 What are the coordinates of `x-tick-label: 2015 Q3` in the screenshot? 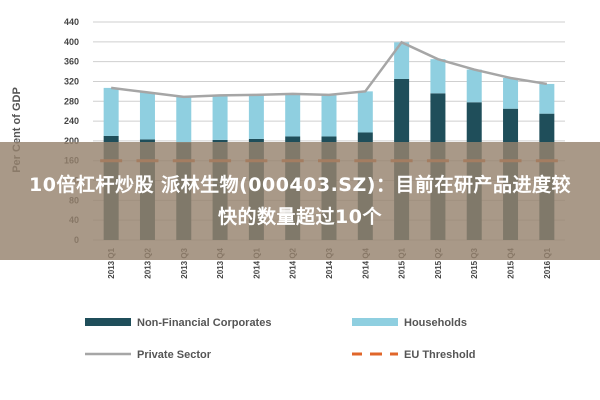 It's located at (474, 262).